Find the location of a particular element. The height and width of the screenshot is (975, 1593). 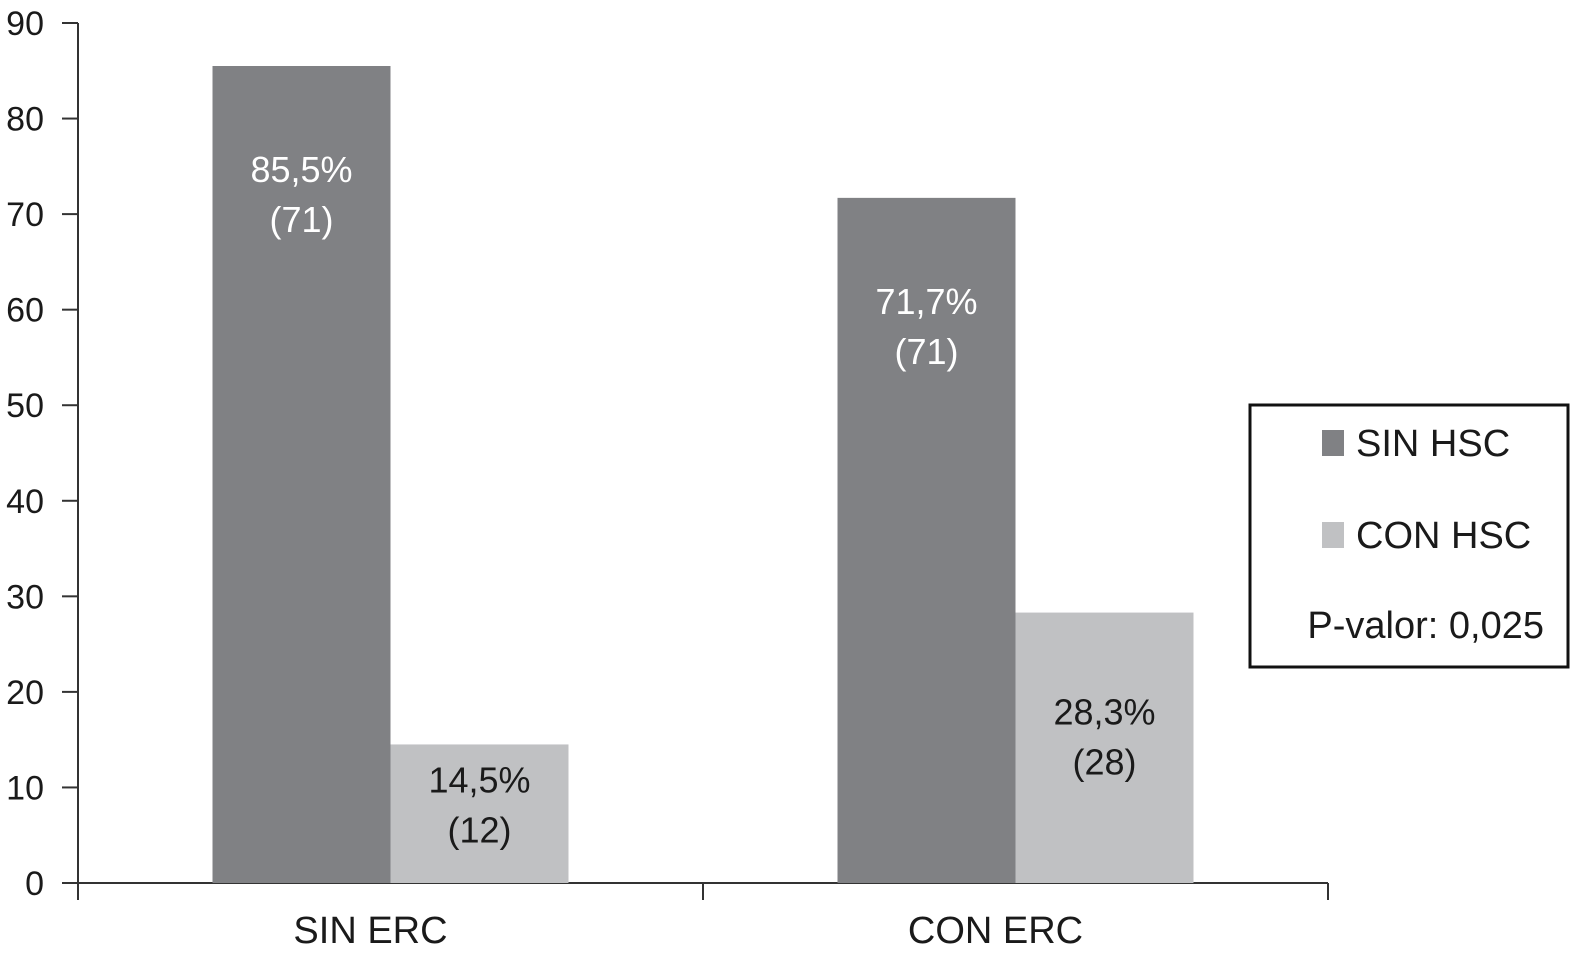

y-tick-label: 90 is located at coordinates (25, 24).